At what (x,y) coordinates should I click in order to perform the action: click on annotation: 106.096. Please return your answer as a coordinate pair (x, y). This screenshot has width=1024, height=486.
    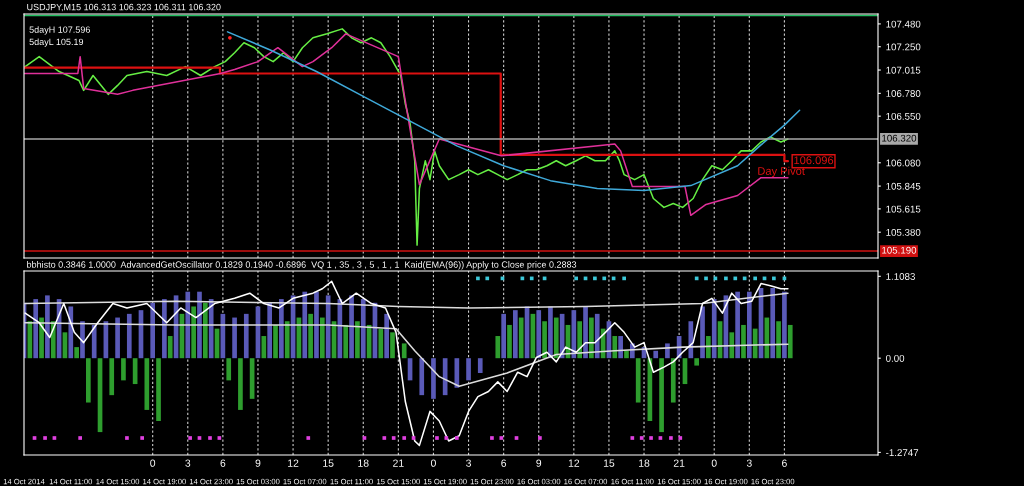
    Looking at the image, I should click on (814, 160).